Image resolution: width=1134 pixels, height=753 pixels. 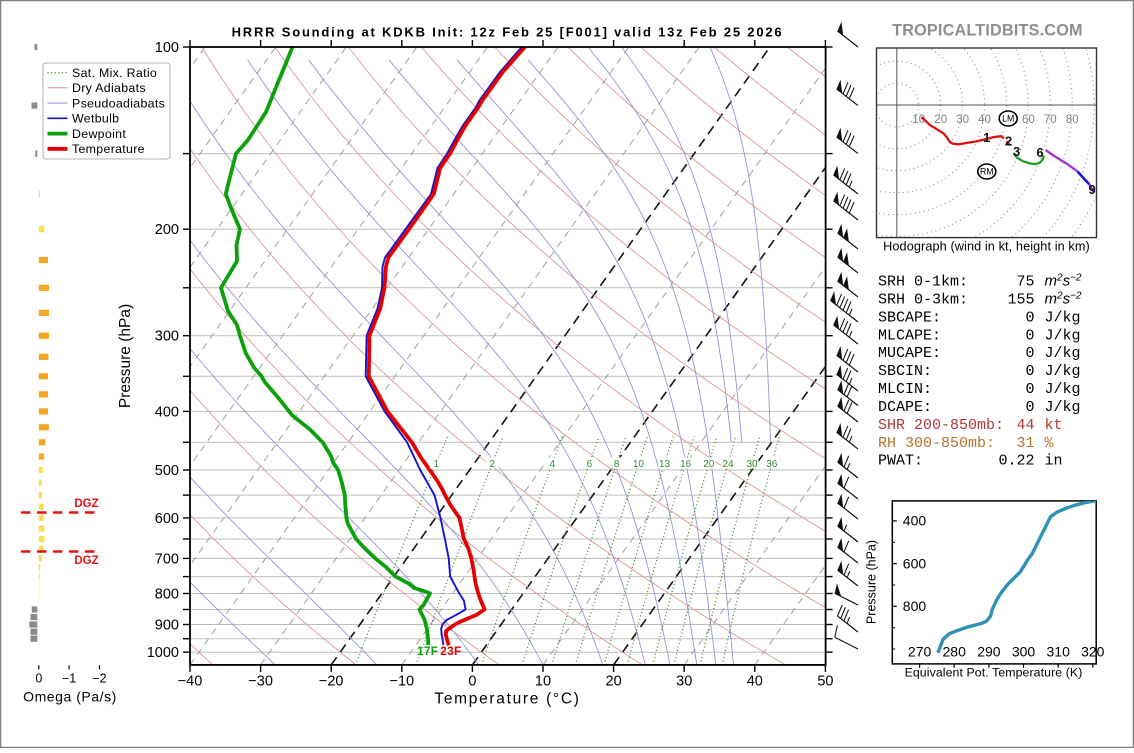 I want to click on svg-text: 290, so click(x=989, y=651).